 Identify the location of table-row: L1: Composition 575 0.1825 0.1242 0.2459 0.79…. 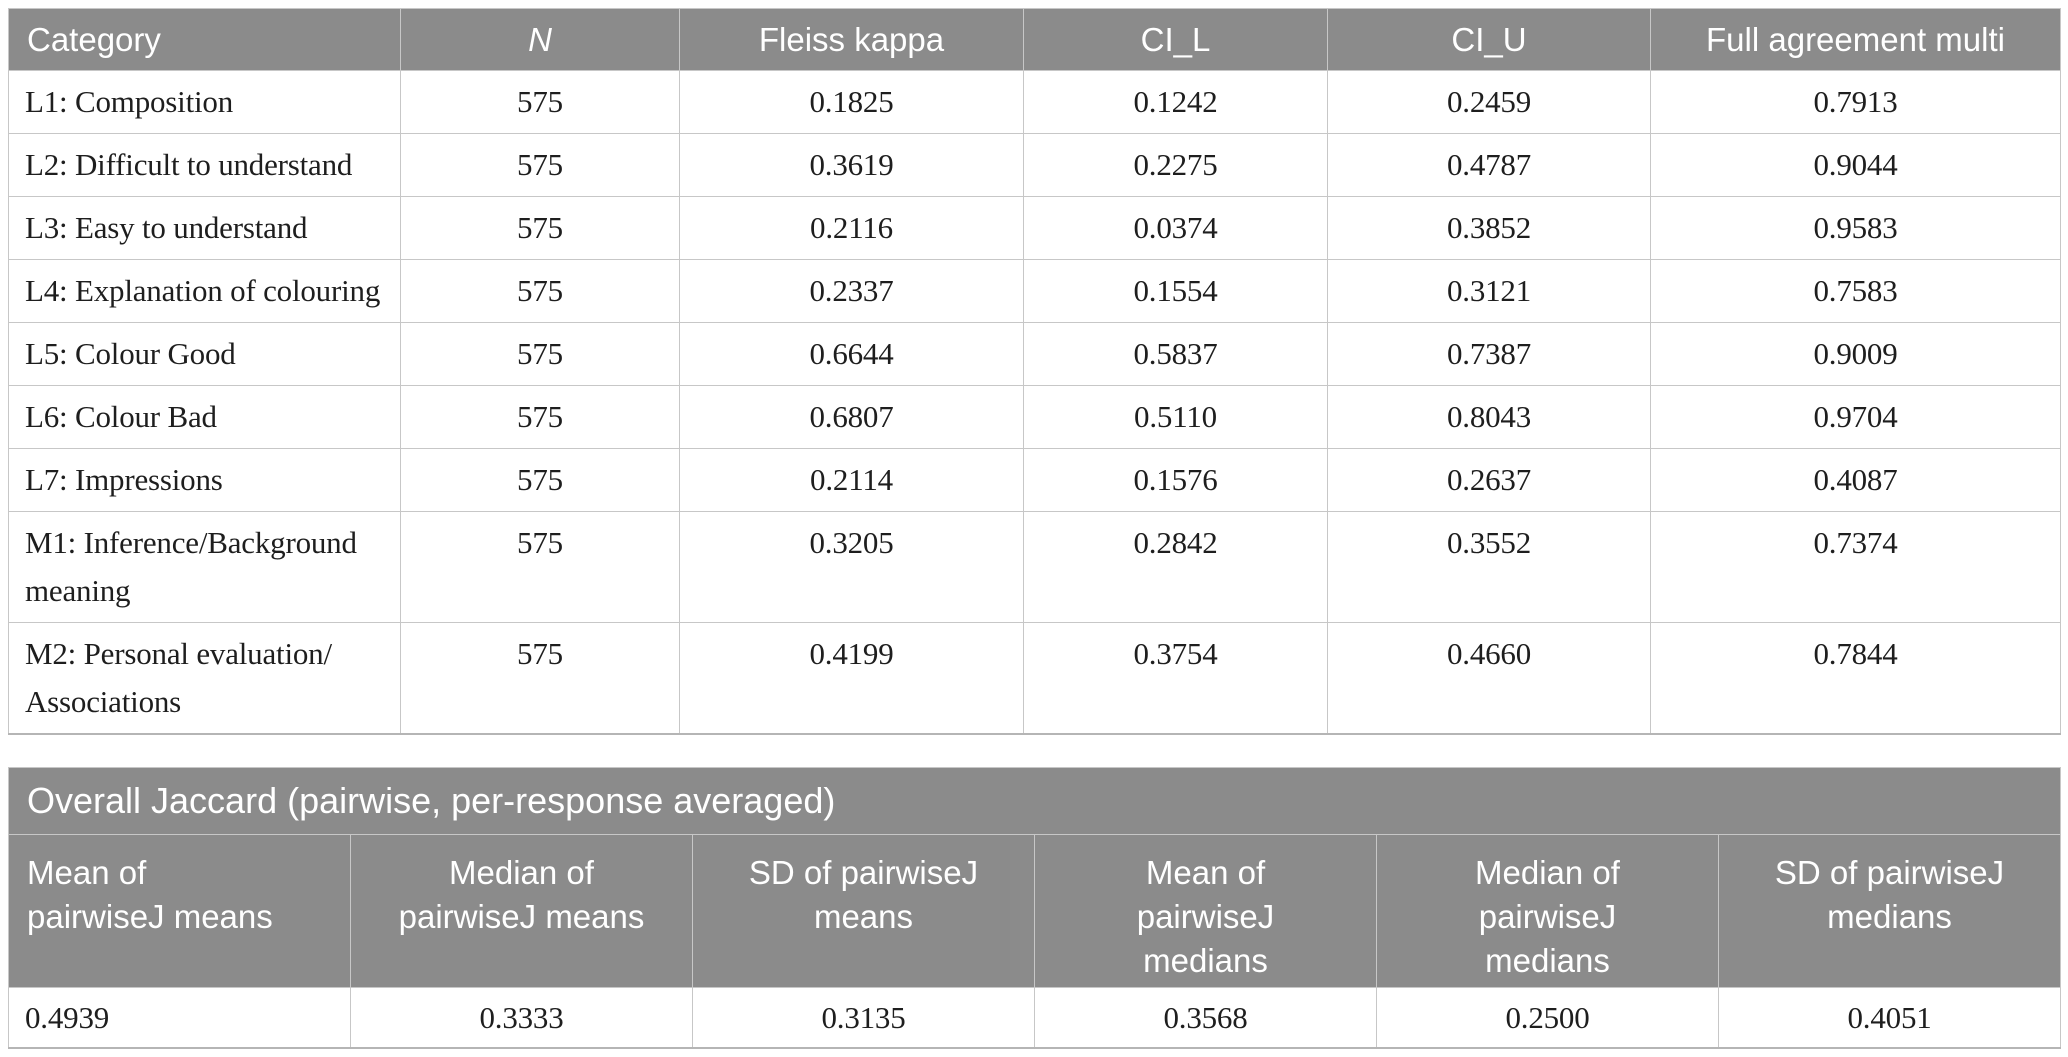
(1034, 102).